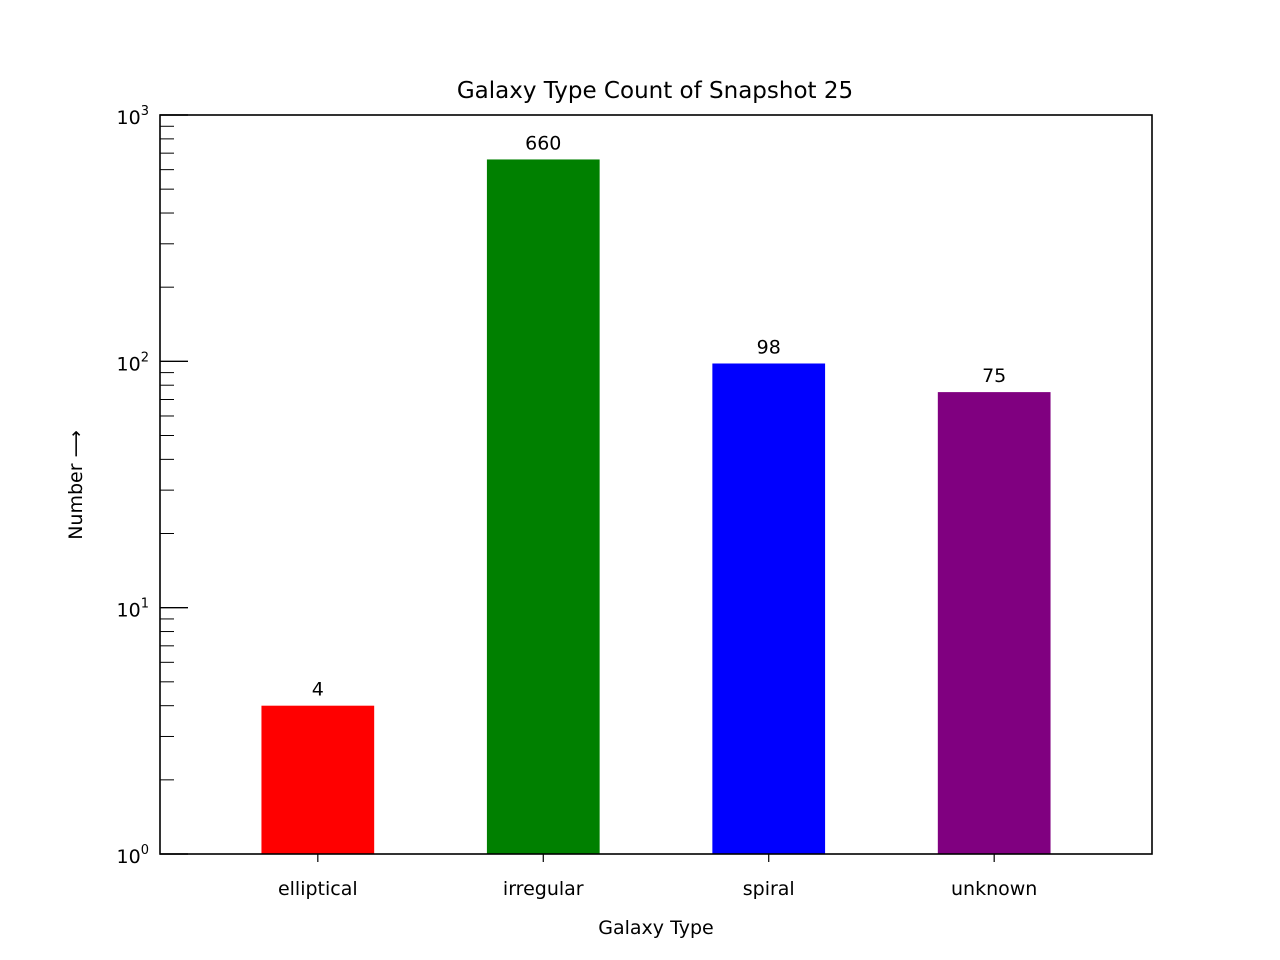 This screenshot has height=960, width=1280. I want to click on bar-elliptical, so click(318, 779).